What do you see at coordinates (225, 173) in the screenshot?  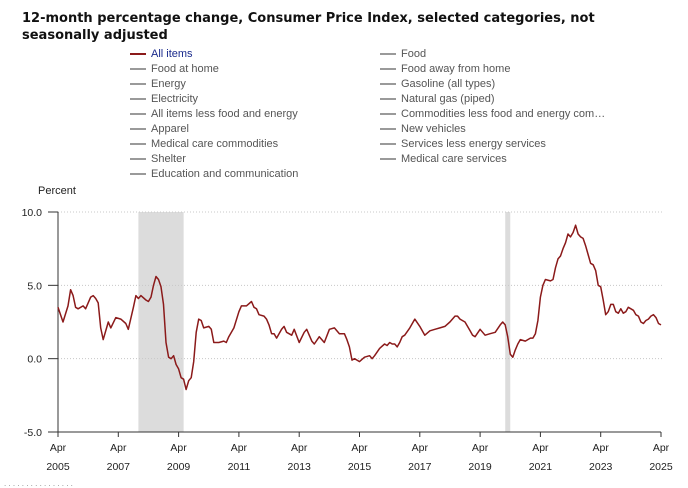 I see `legend-label: Education and communication` at bounding box center [225, 173].